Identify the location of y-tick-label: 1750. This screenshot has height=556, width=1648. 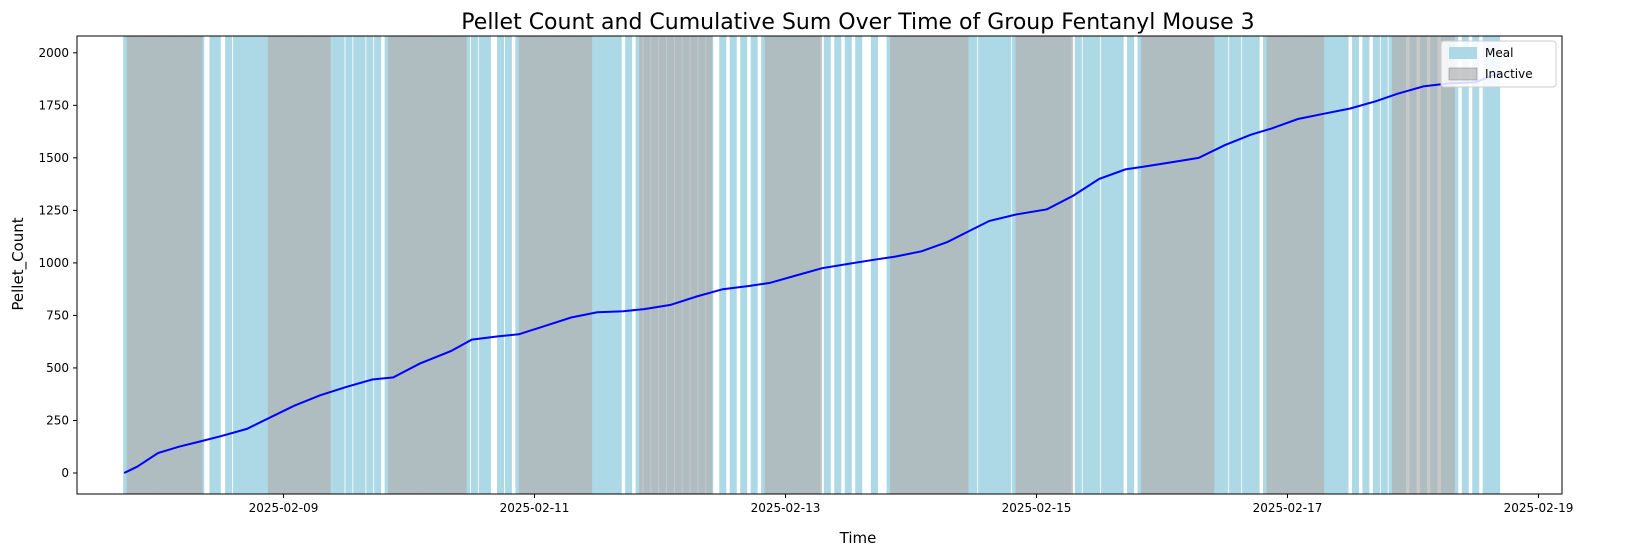
(53, 105).